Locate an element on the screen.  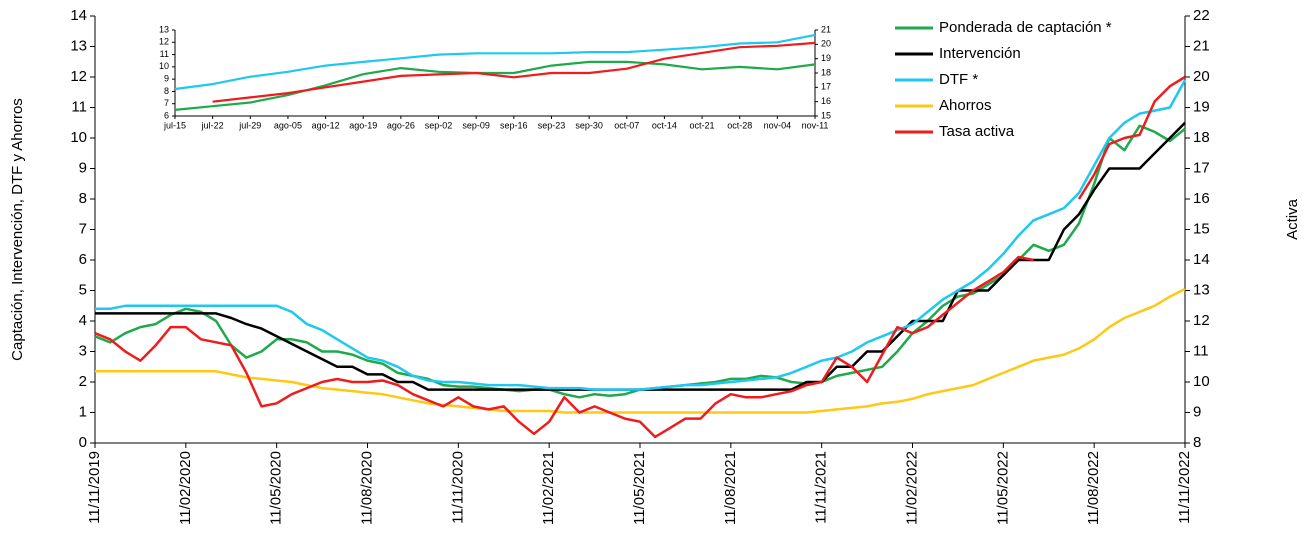
legend-label: Ponderada de captación * is located at coordinates (1025, 27).